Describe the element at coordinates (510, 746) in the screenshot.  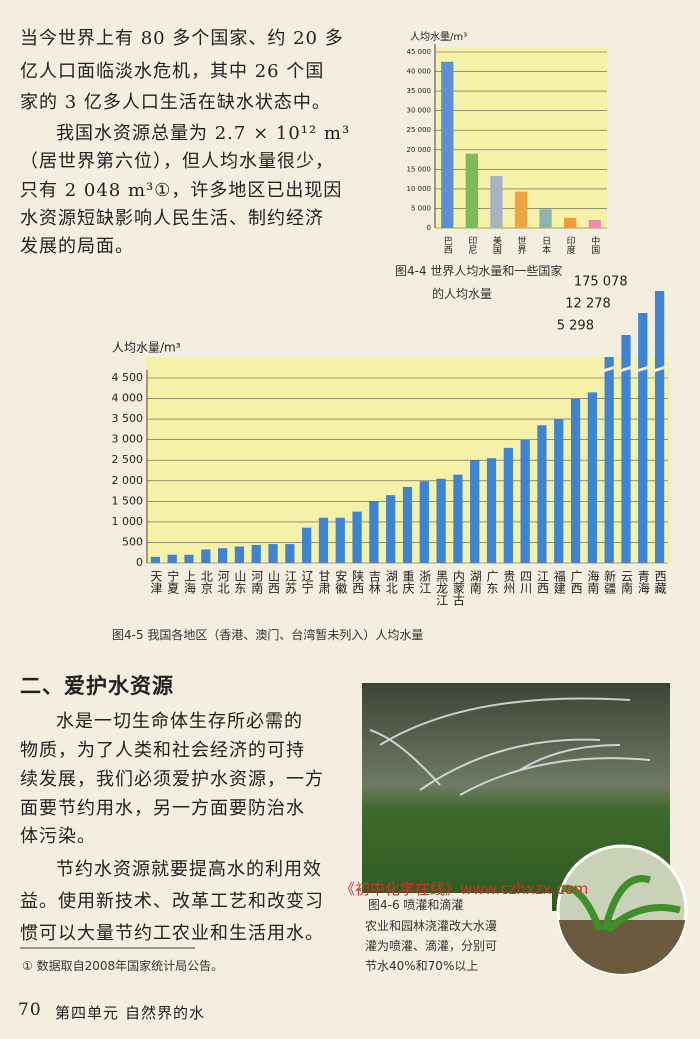
I see `spray` at that location.